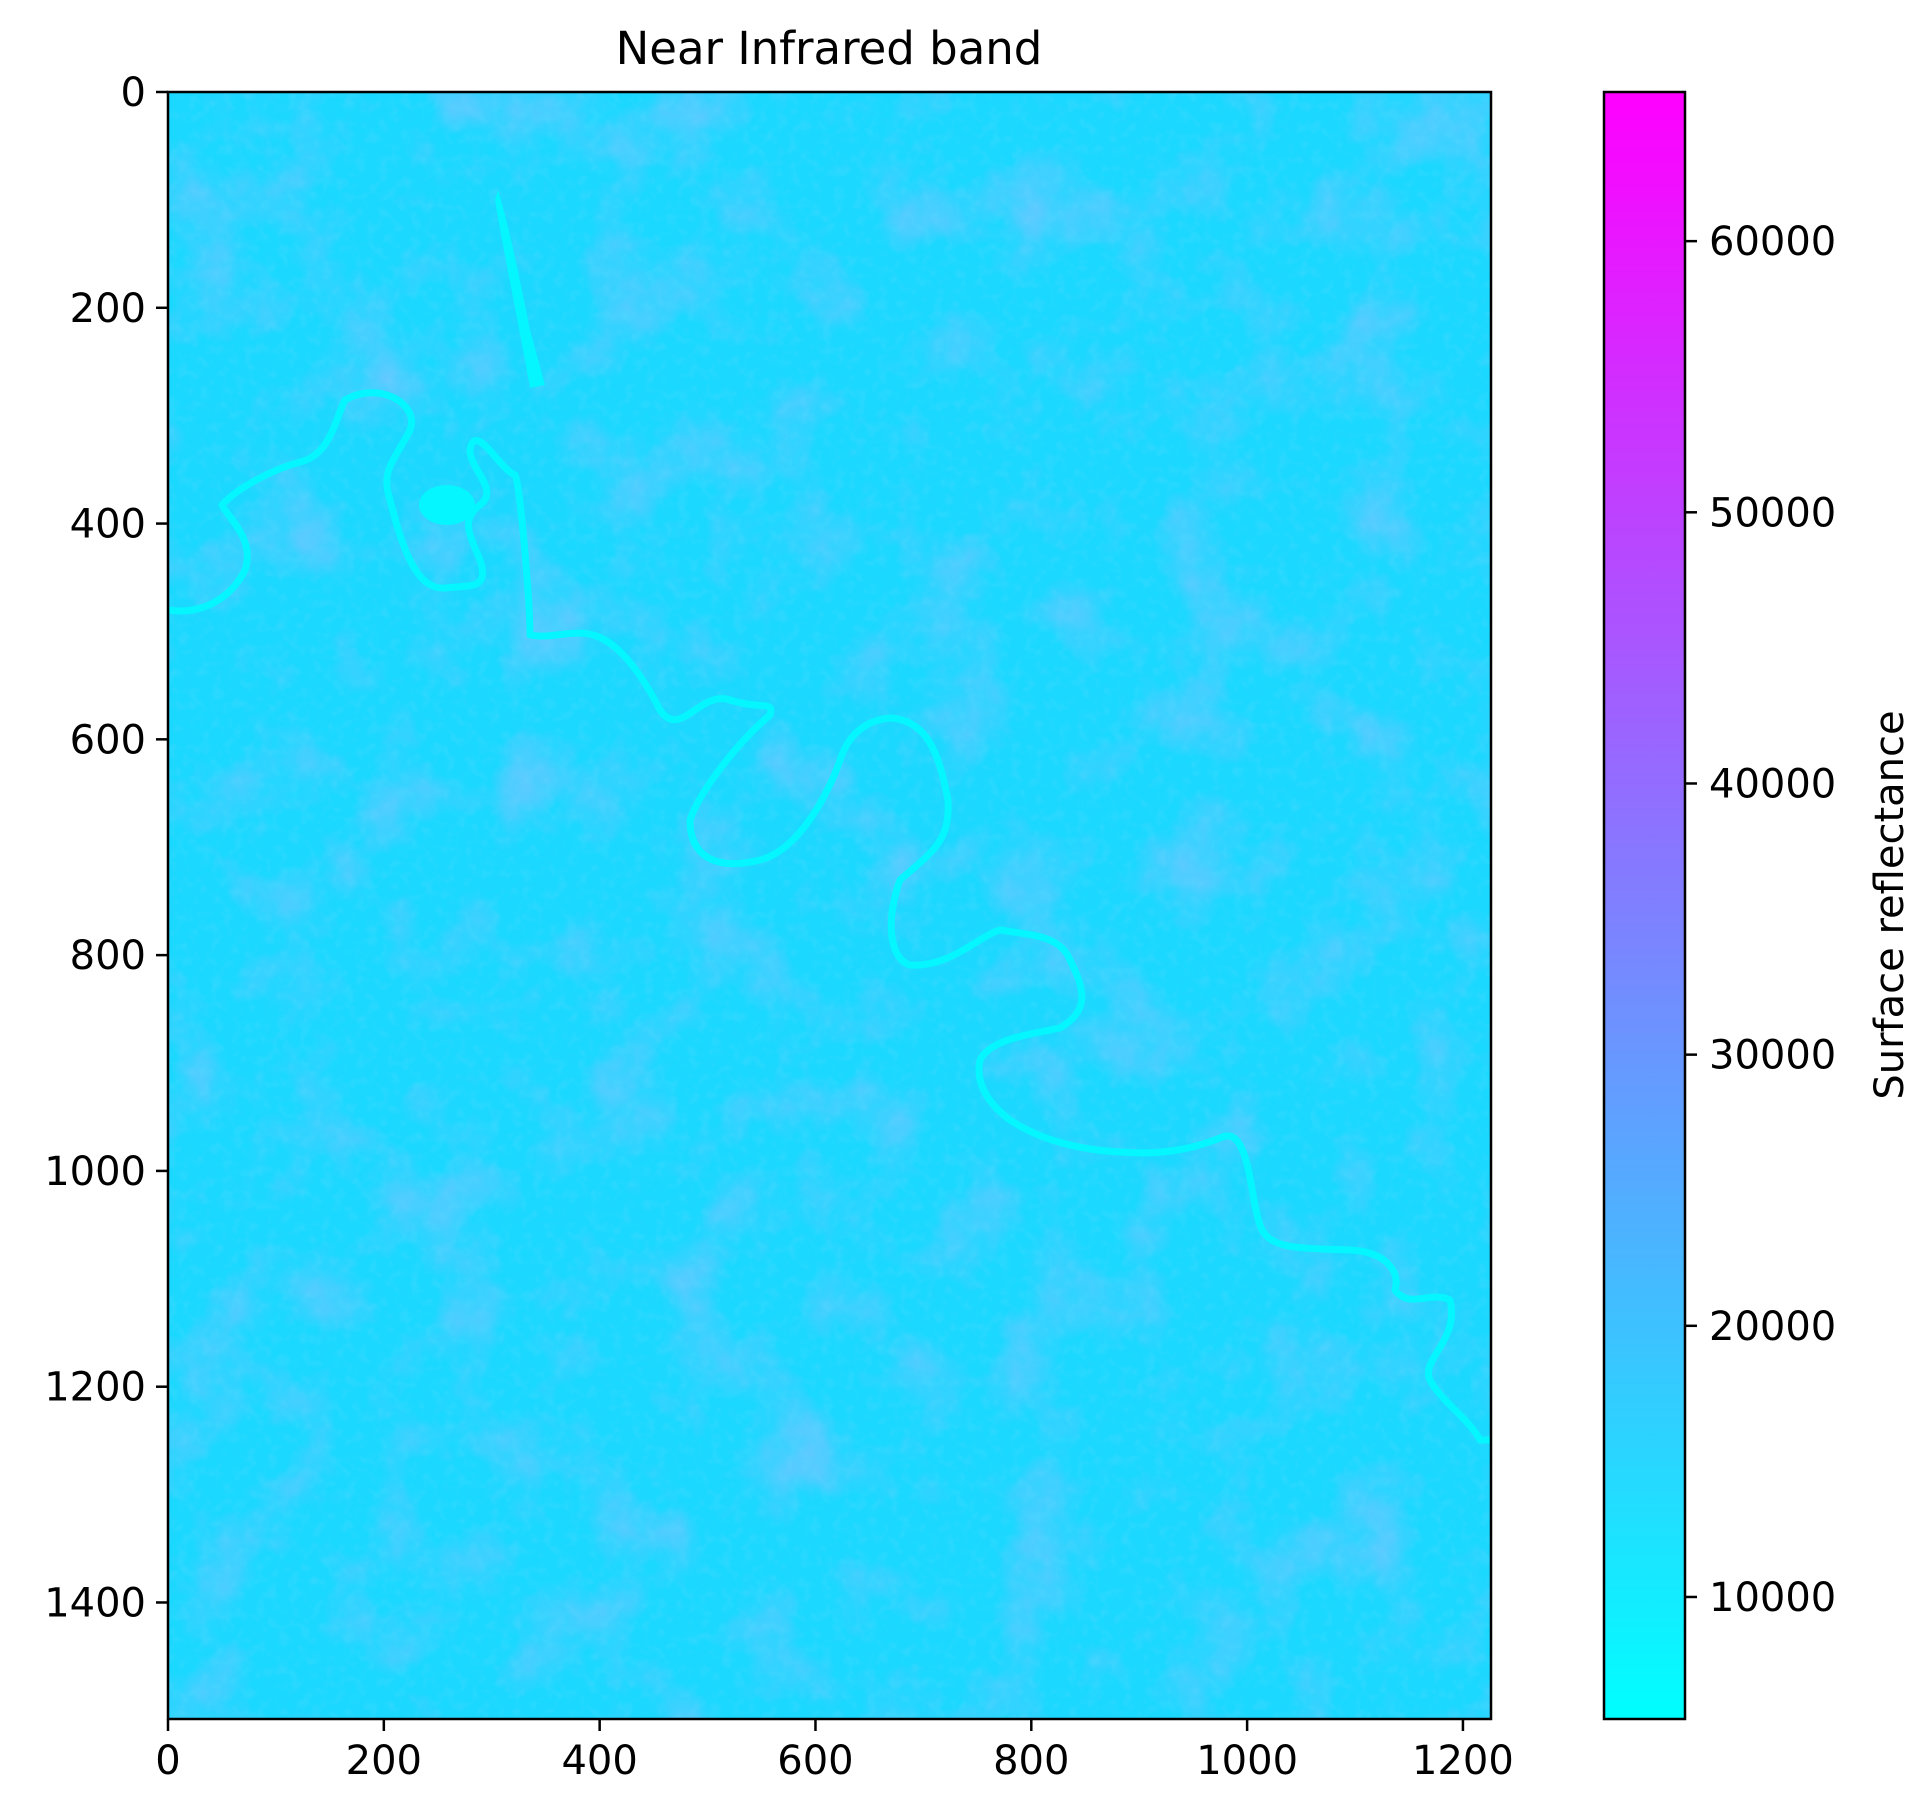  I want to click on y-tick-label: 0, so click(133, 93).